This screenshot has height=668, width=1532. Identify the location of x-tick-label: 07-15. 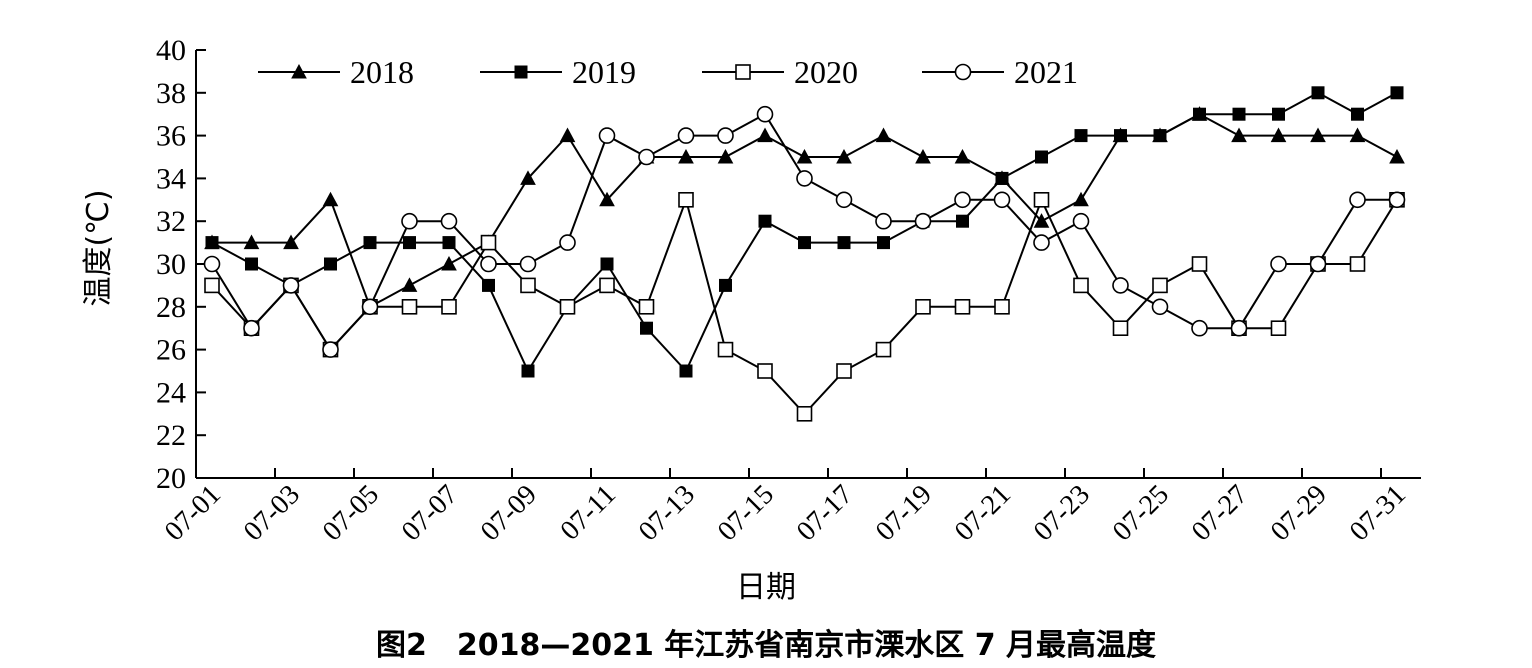
(746, 513).